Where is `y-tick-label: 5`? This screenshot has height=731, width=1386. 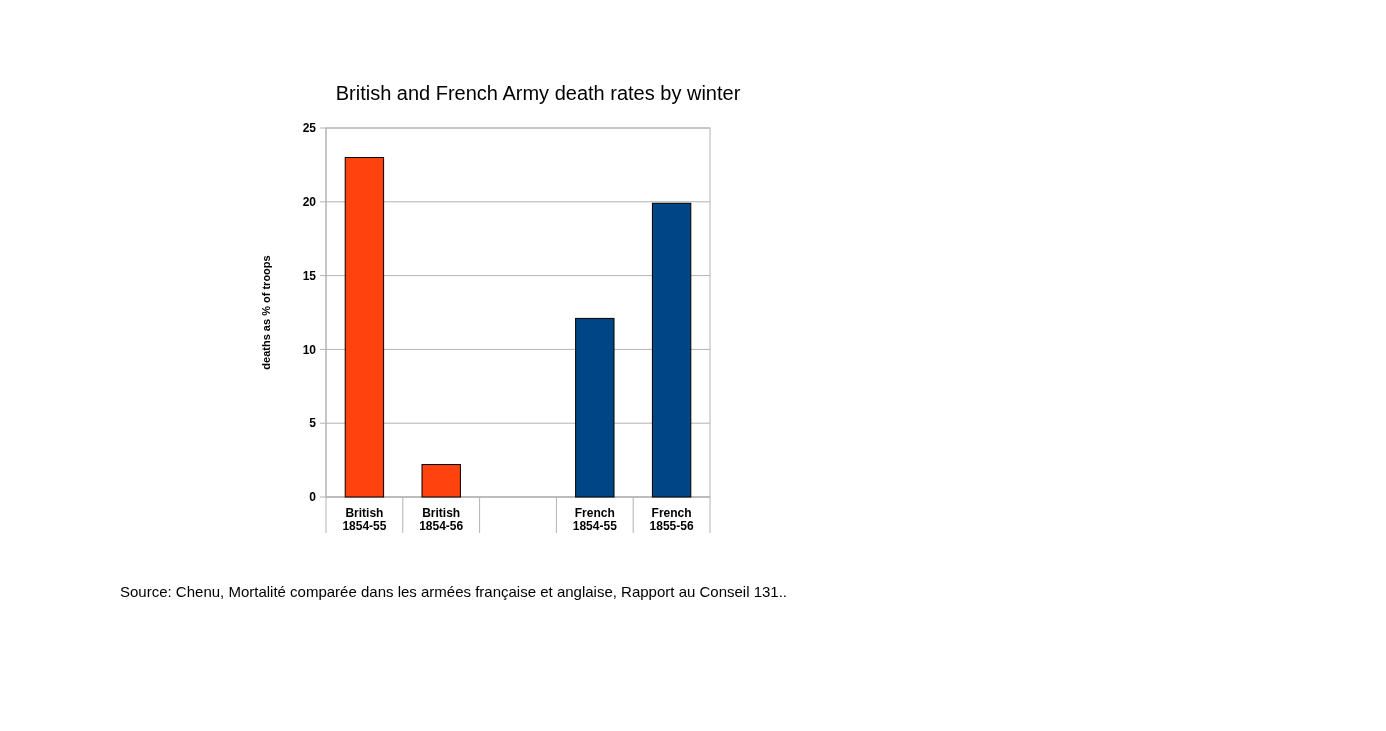
y-tick-label: 5 is located at coordinates (313, 423).